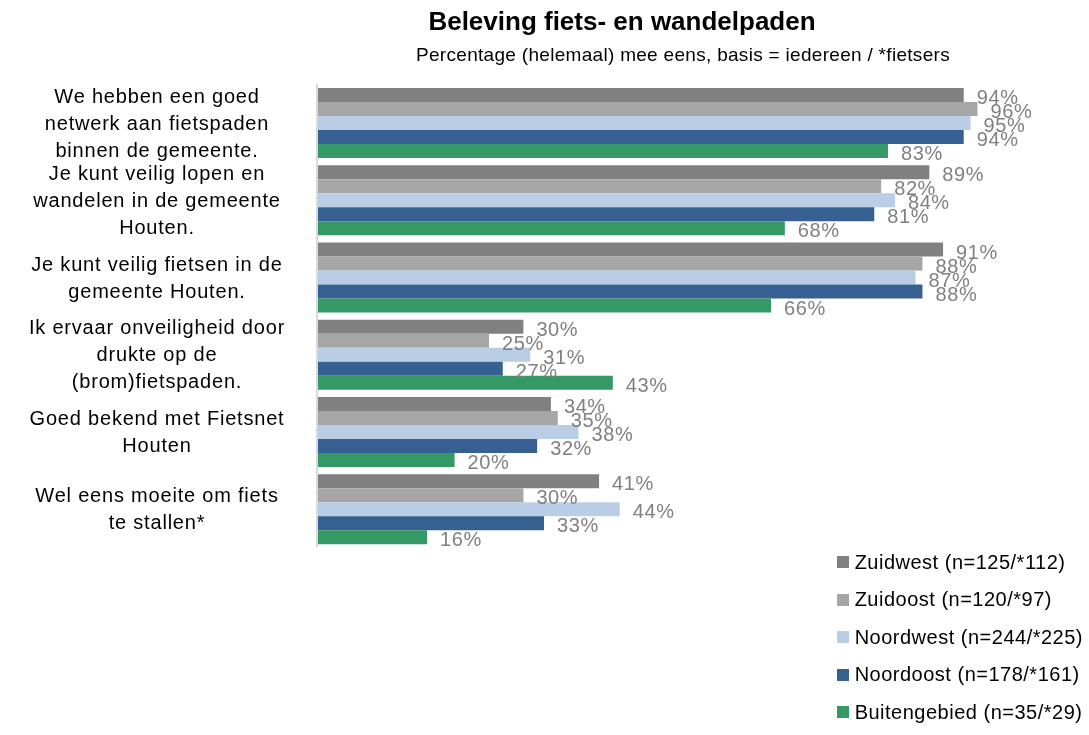 The height and width of the screenshot is (735, 1089). Describe the element at coordinates (157, 509) in the screenshot. I see `y-tick-label: Wel eens moeite om fiets te stallen*` at that location.